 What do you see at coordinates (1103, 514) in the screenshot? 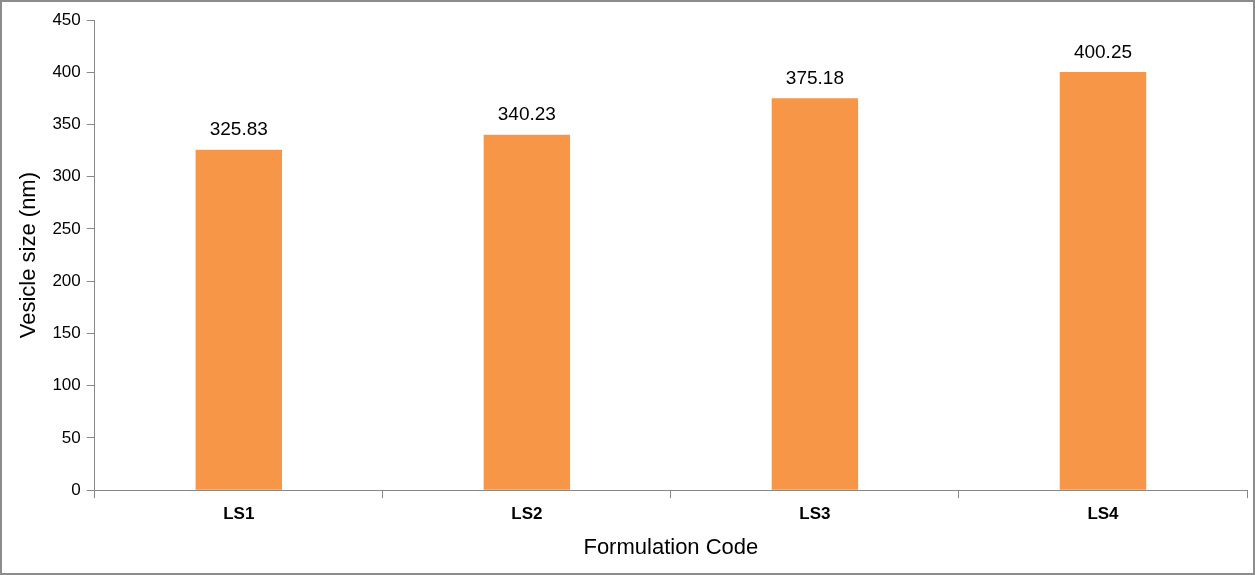
I see `x-tick-label: LS4` at bounding box center [1103, 514].